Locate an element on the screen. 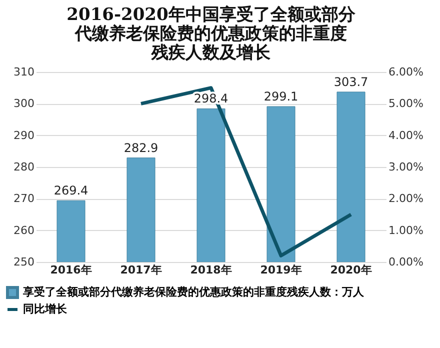 The image size is (440, 348). y-tick-label: 250 is located at coordinates (24, 262).